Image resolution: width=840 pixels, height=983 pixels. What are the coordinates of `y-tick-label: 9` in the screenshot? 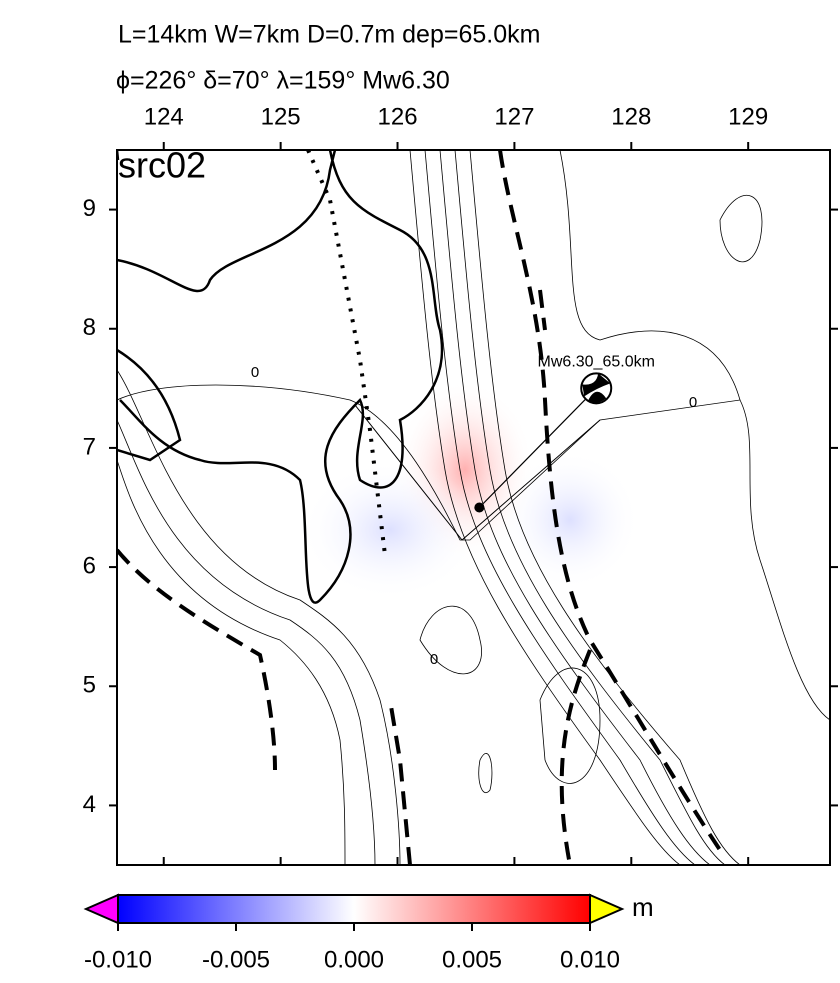 It's located at (89, 208).